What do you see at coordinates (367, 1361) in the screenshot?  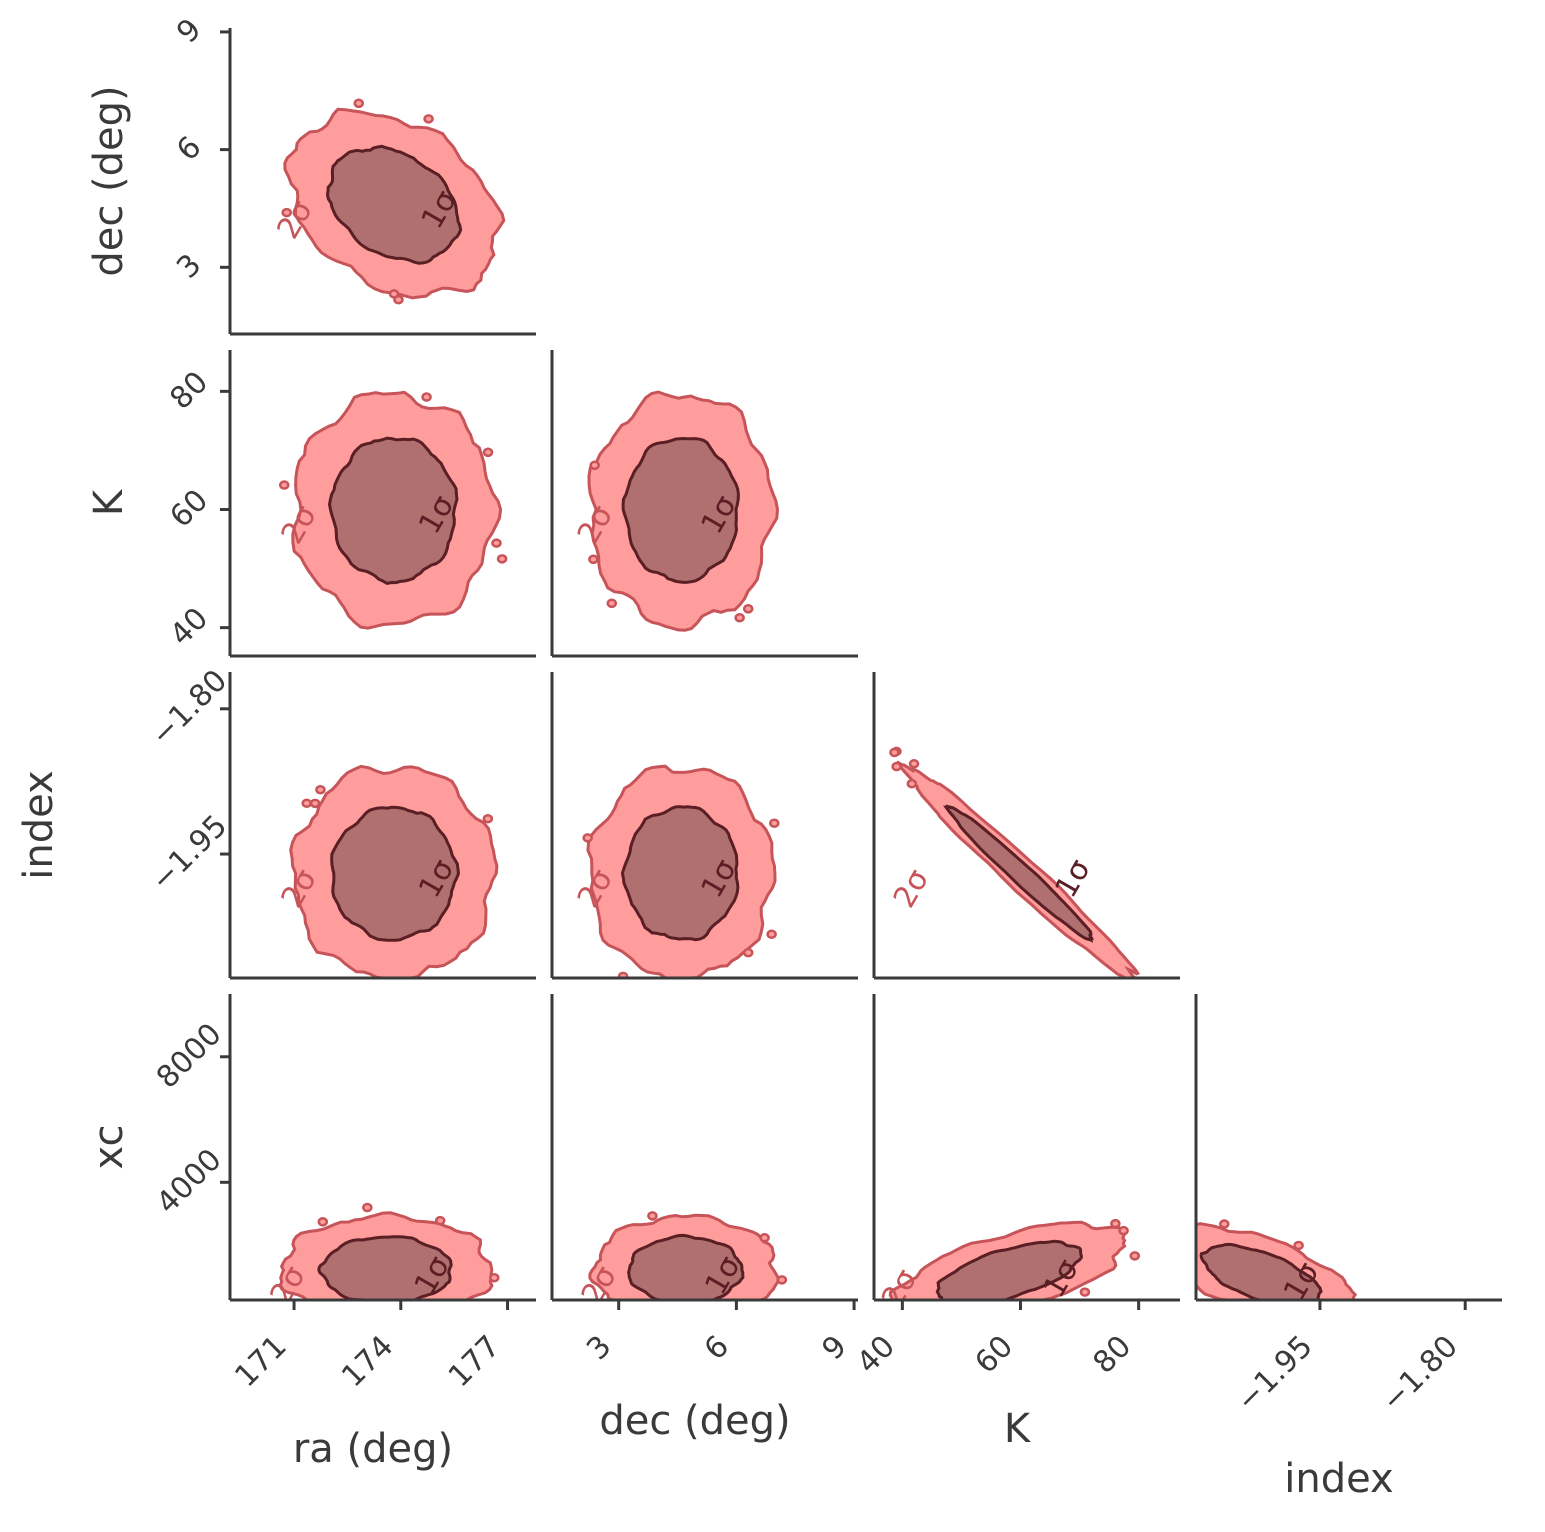 I see `x-tick-label: 174` at bounding box center [367, 1361].